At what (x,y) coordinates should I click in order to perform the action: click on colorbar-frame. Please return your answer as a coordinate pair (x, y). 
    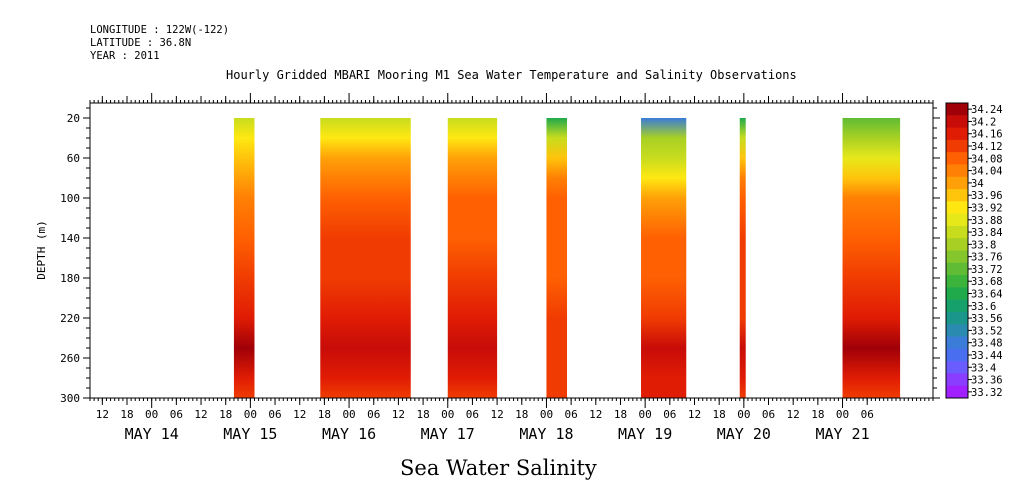
    Looking at the image, I should click on (957, 250).